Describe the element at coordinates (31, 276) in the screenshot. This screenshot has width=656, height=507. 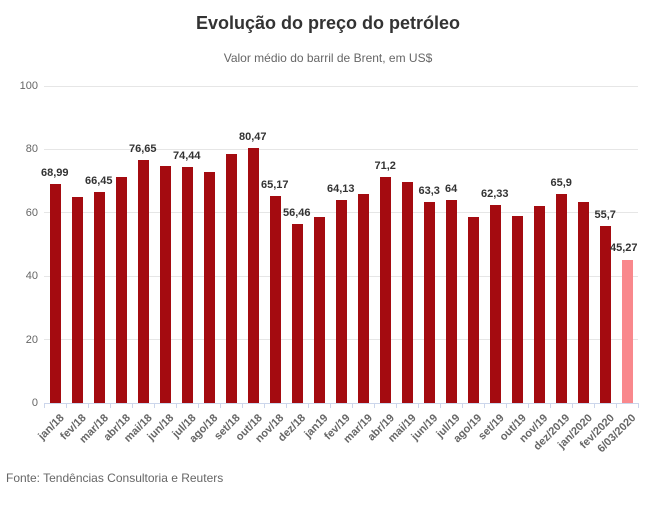
I see `y-axis-label: 40` at that location.